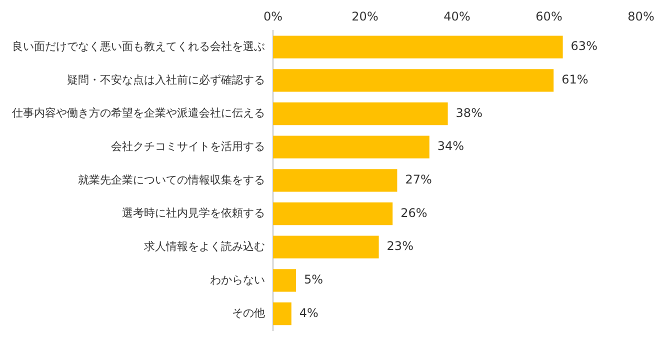  What do you see at coordinates (450, 146) in the screenshot?
I see `data-label: 34%` at bounding box center [450, 146].